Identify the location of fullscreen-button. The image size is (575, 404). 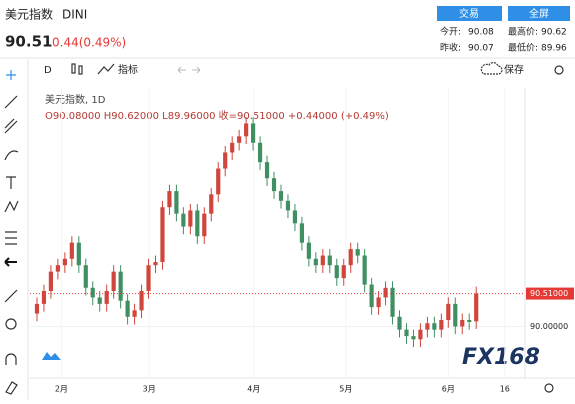
(539, 13).